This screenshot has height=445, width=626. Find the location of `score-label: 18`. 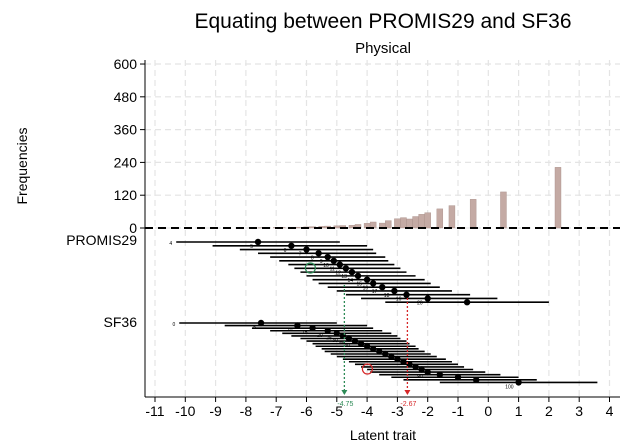

score-label: 18 is located at coordinates (387, 296).